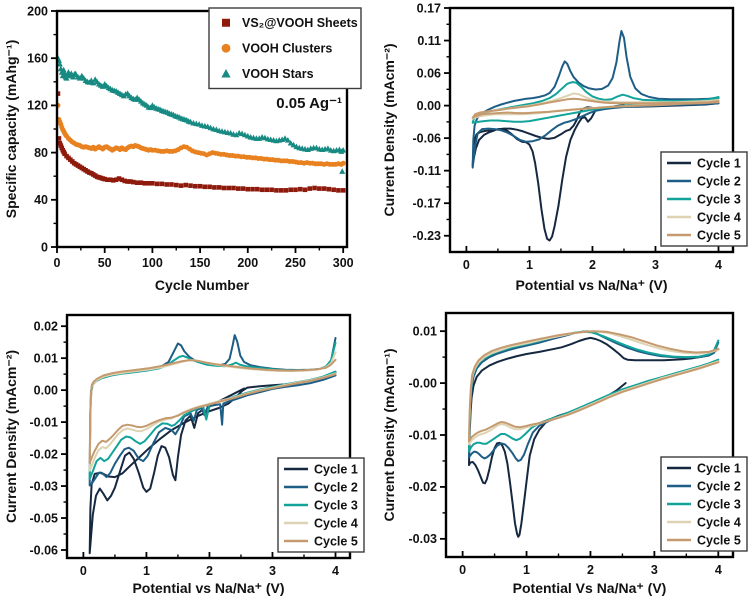 The height and width of the screenshot is (608, 756). What do you see at coordinates (429, 73) in the screenshot?
I see `svg-text: 0.06` at bounding box center [429, 73].